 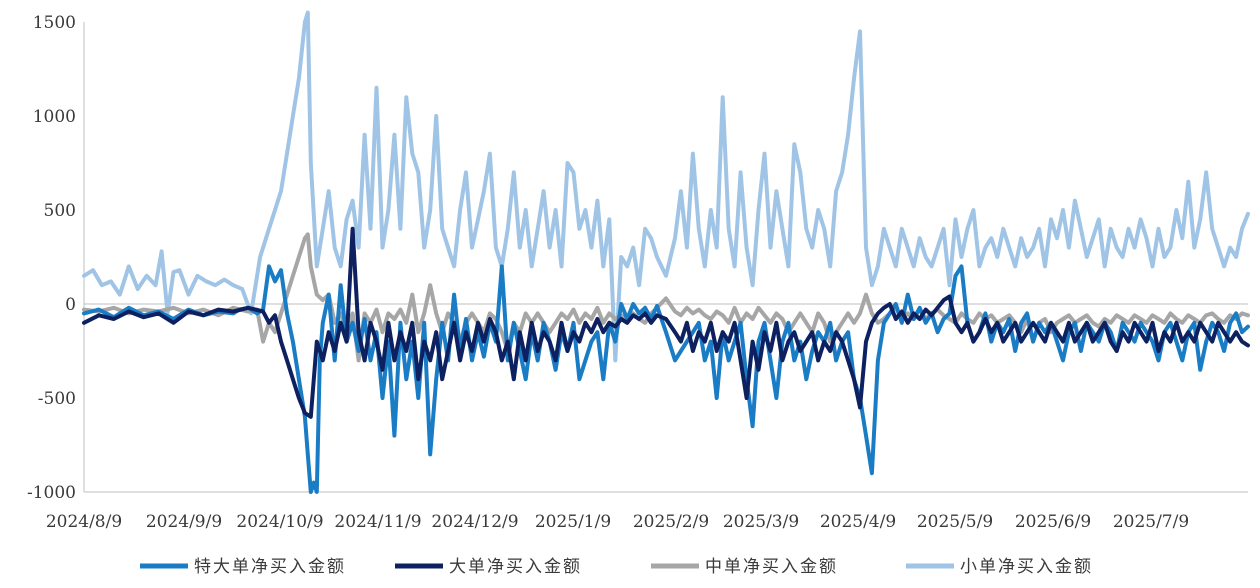 What do you see at coordinates (1053, 522) in the screenshot?
I see `x-tick-label: 2025/6/9` at bounding box center [1053, 522].